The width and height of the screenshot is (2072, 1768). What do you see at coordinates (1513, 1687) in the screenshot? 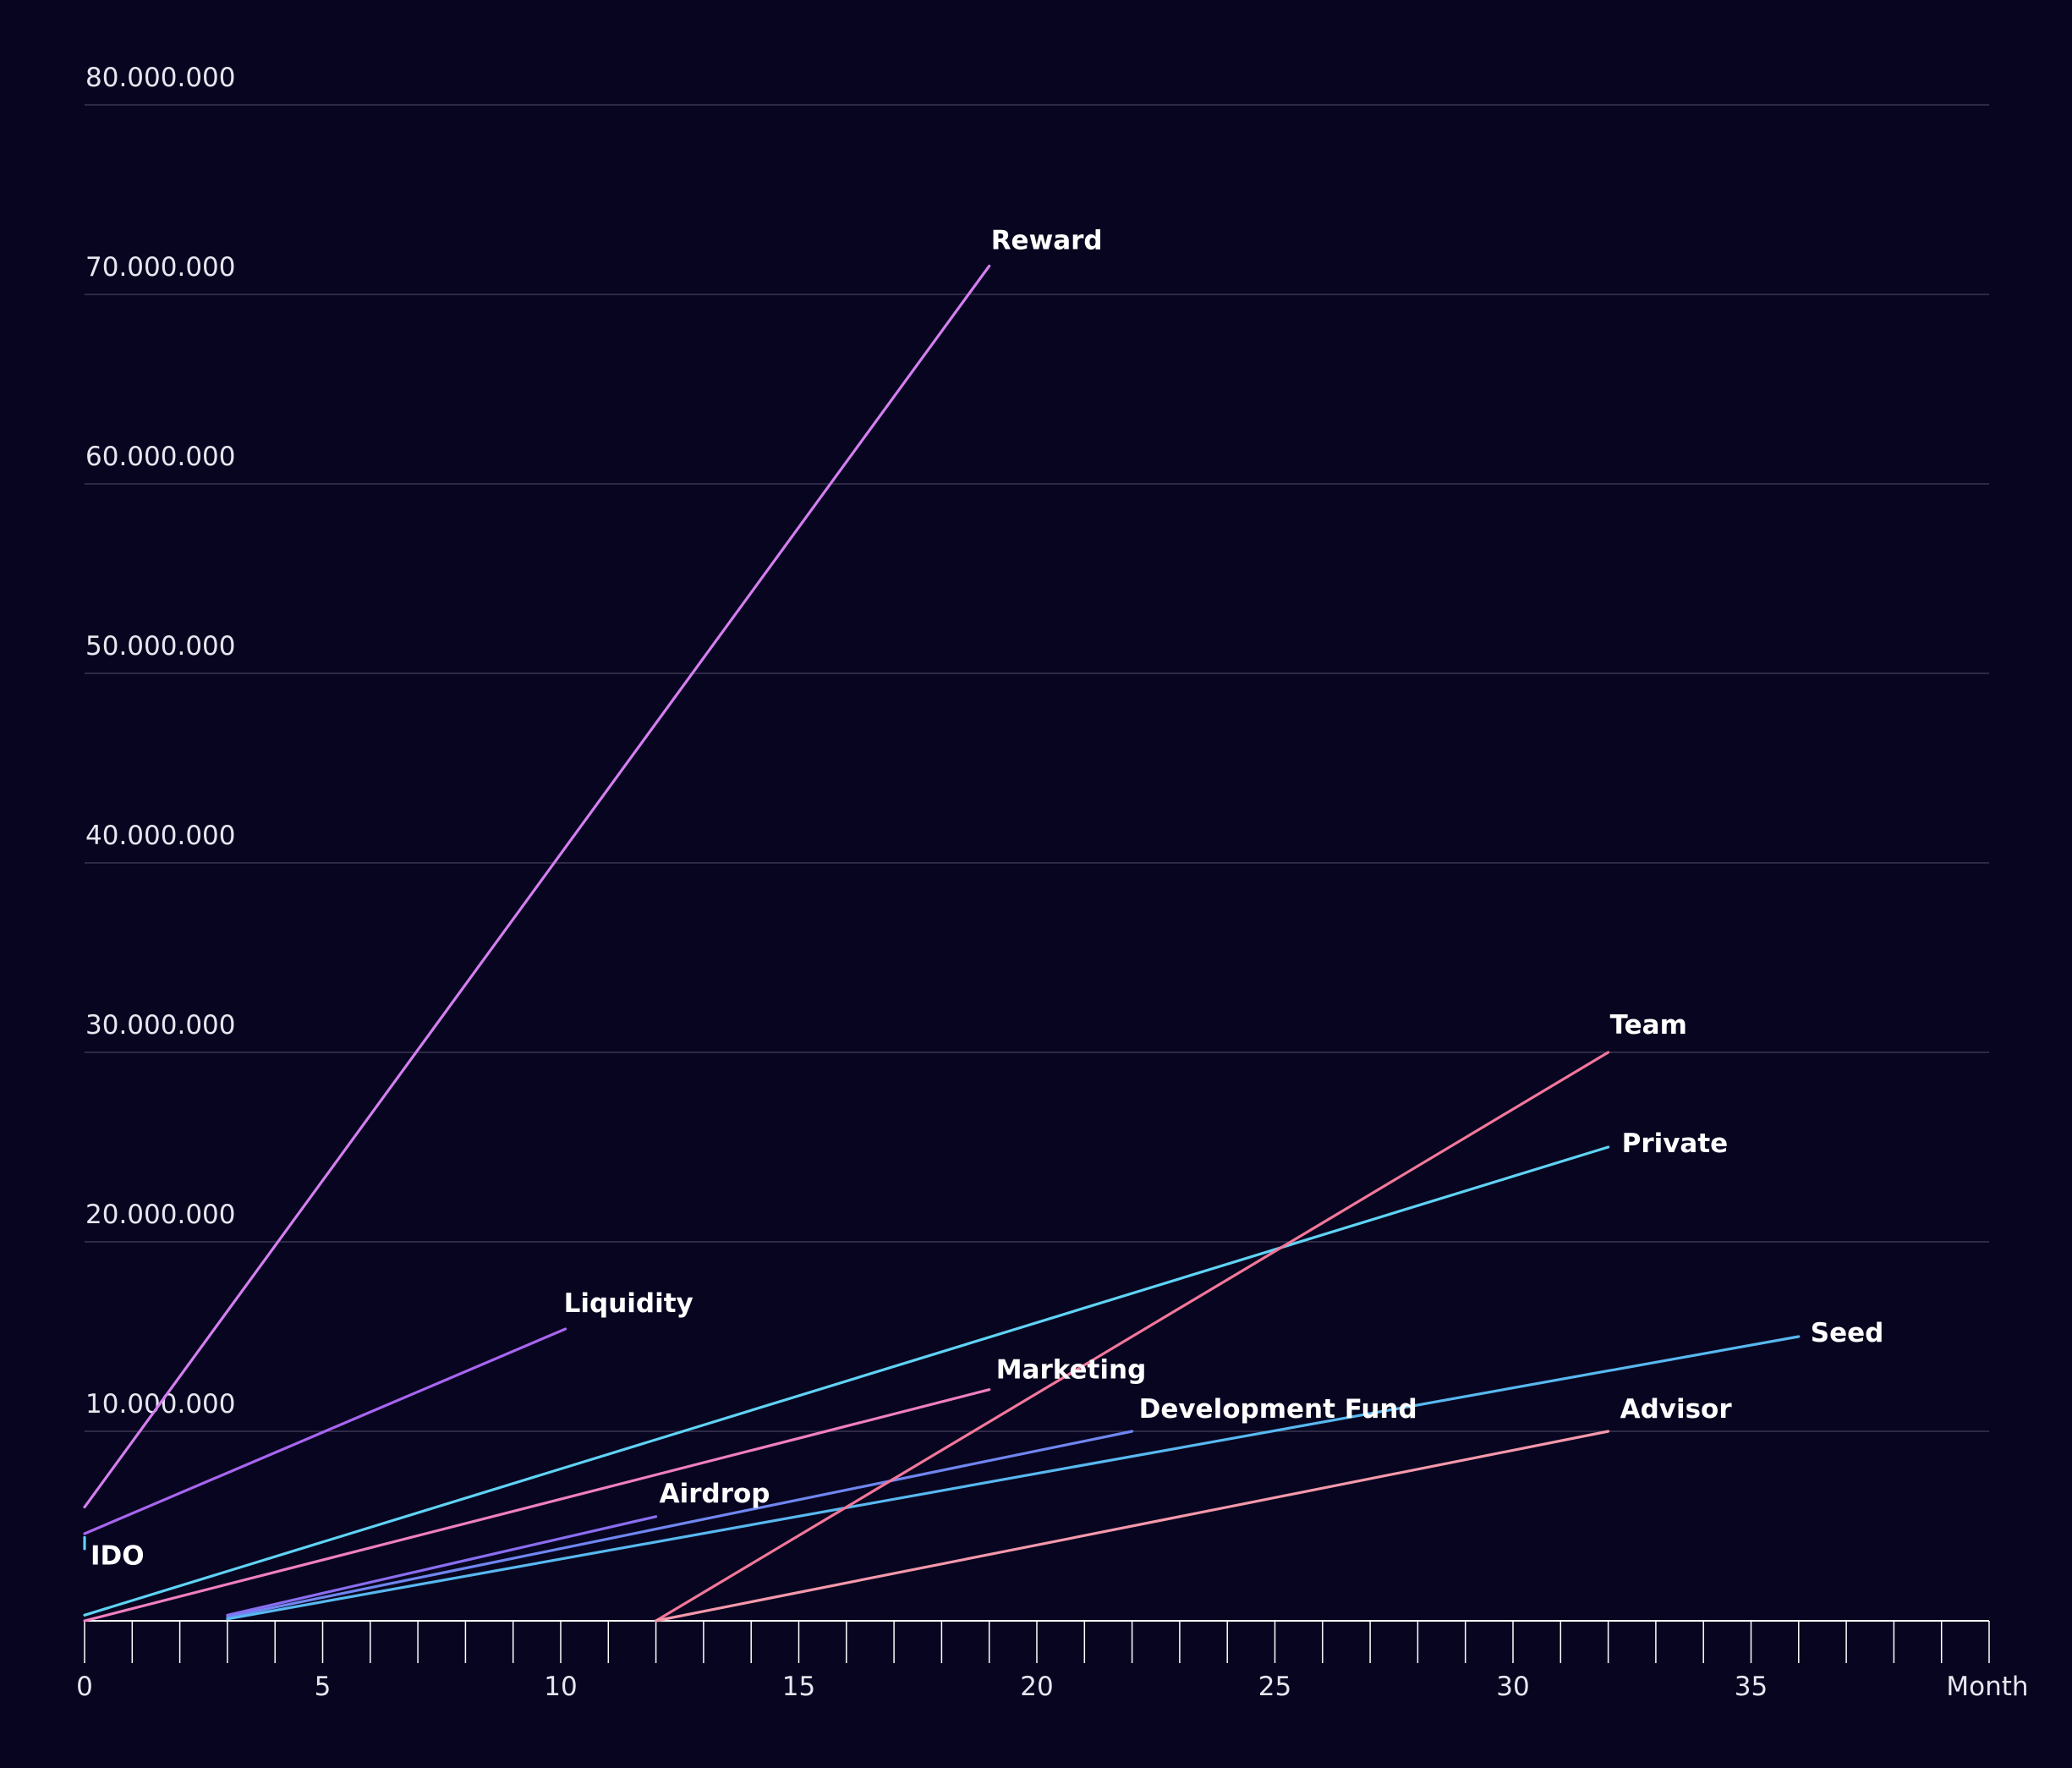
I see `x-tick-label: 30` at bounding box center [1513, 1687].